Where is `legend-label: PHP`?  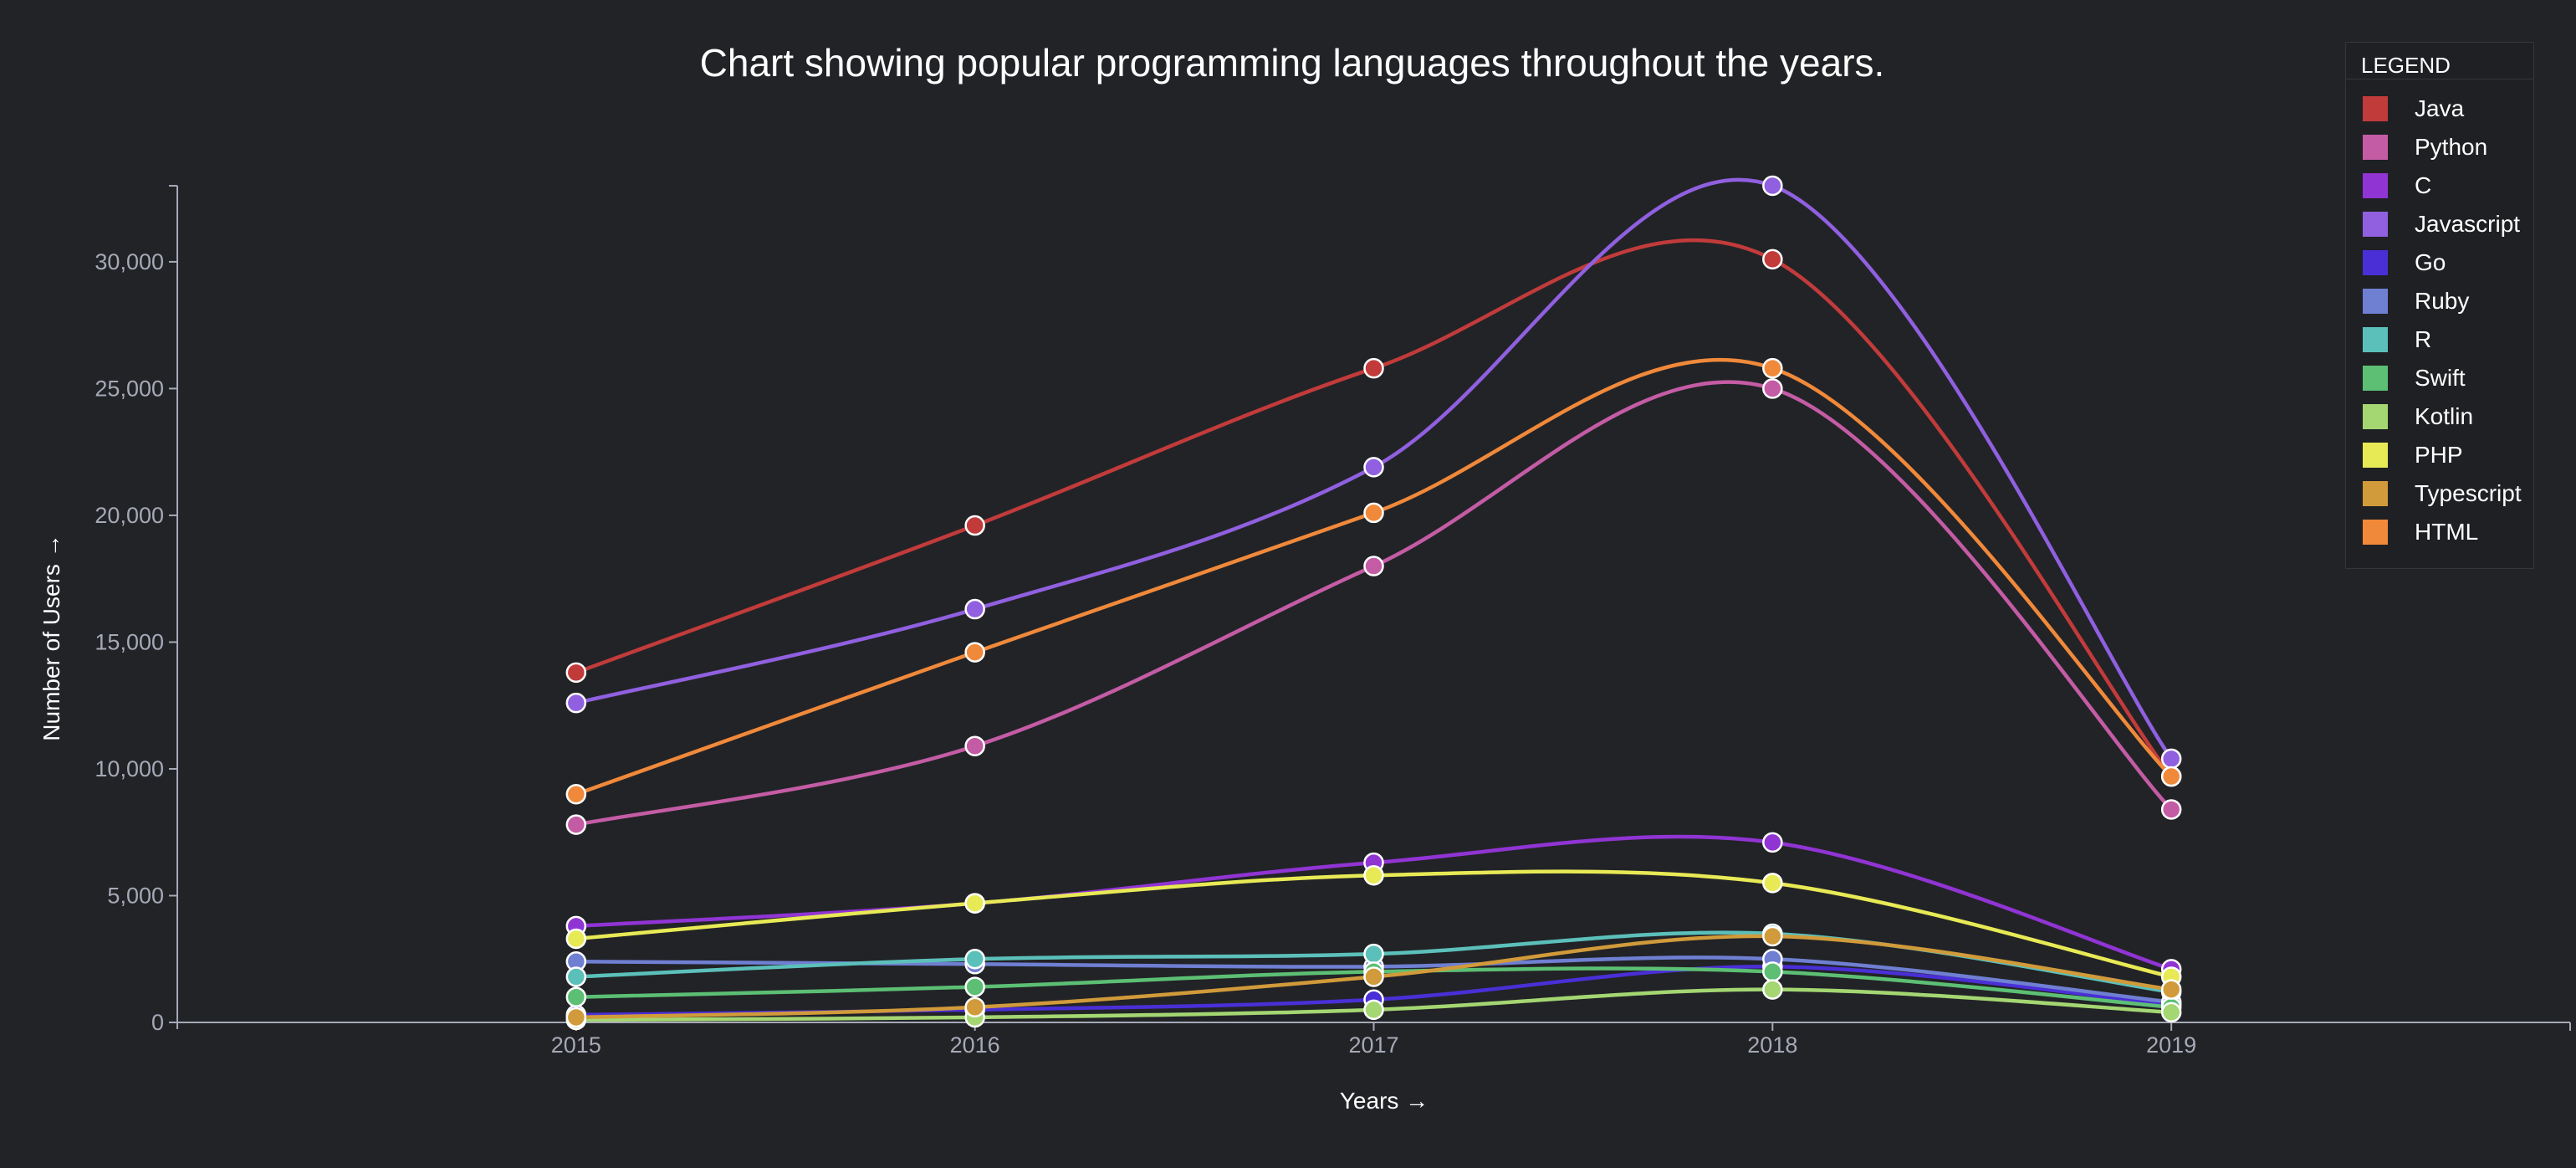
legend-label: PHP is located at coordinates (2439, 455).